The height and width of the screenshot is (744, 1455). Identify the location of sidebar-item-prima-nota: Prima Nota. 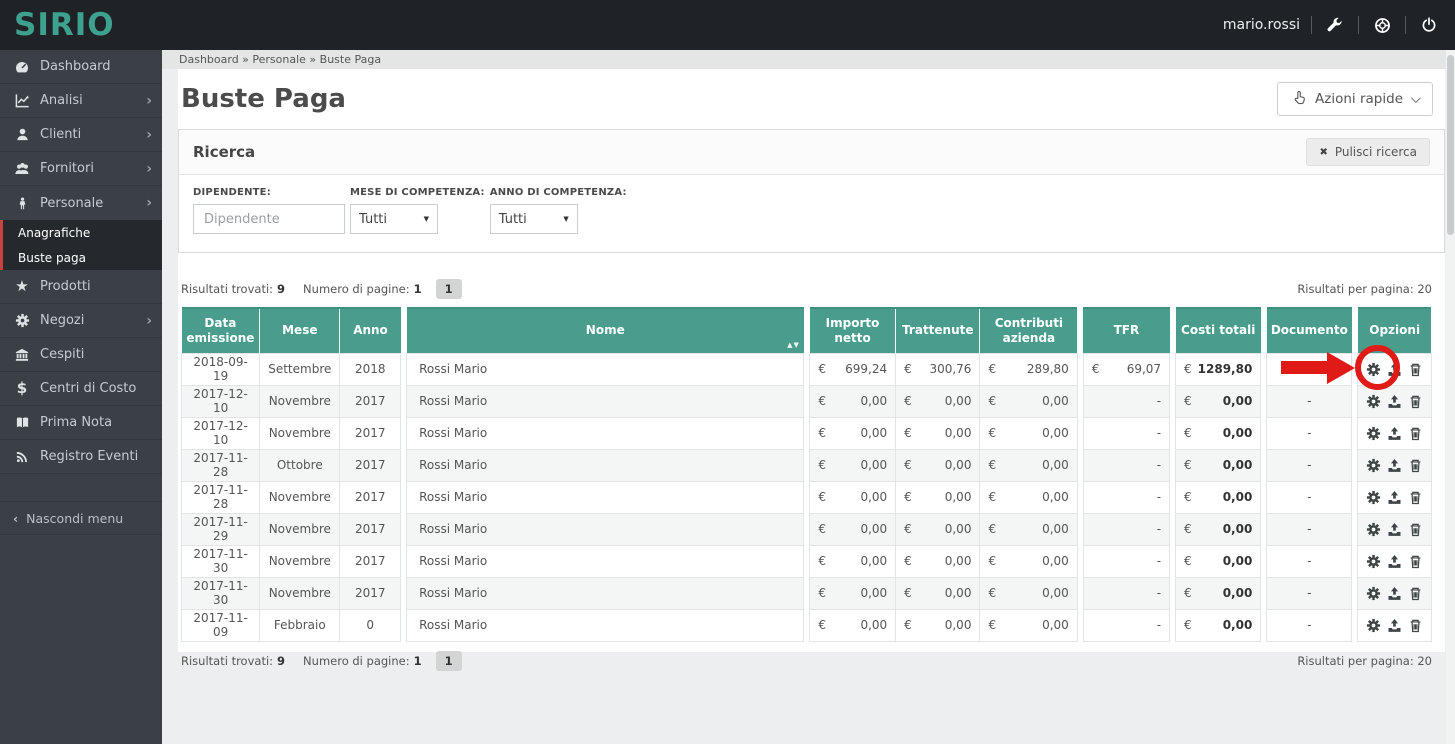
(81, 423).